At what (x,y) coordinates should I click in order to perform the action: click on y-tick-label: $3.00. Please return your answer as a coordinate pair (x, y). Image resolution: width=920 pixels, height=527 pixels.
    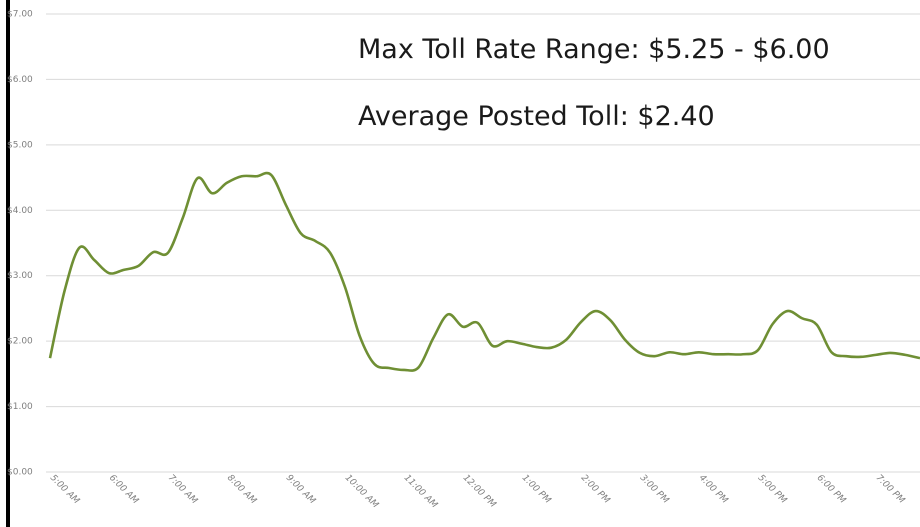
    Looking at the image, I should click on (20, 276).